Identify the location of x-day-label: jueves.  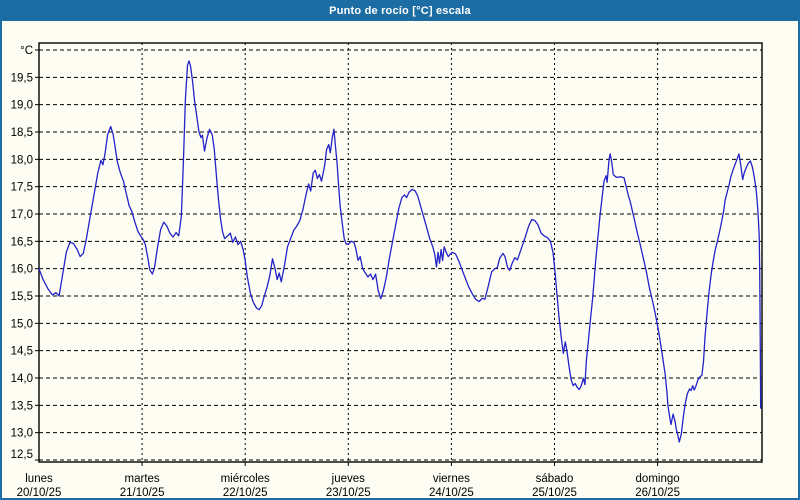
(348, 479).